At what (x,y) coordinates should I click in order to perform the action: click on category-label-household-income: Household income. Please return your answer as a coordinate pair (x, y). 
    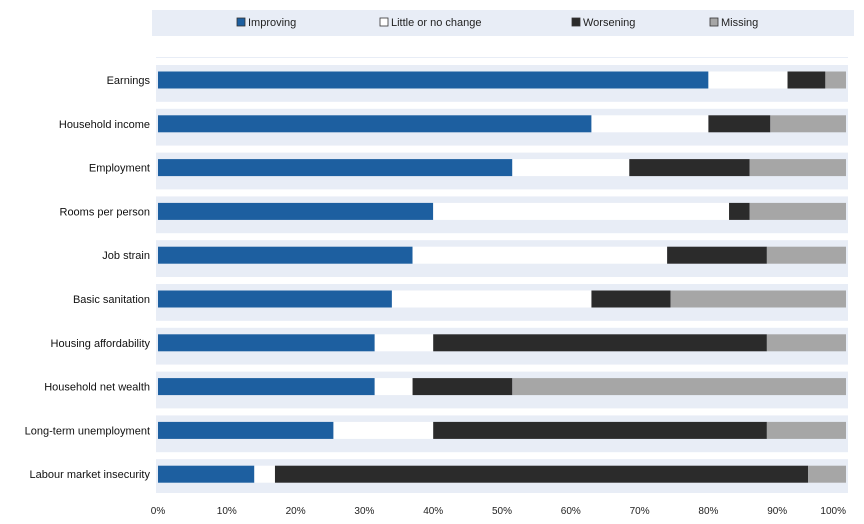
    Looking at the image, I should click on (104, 125).